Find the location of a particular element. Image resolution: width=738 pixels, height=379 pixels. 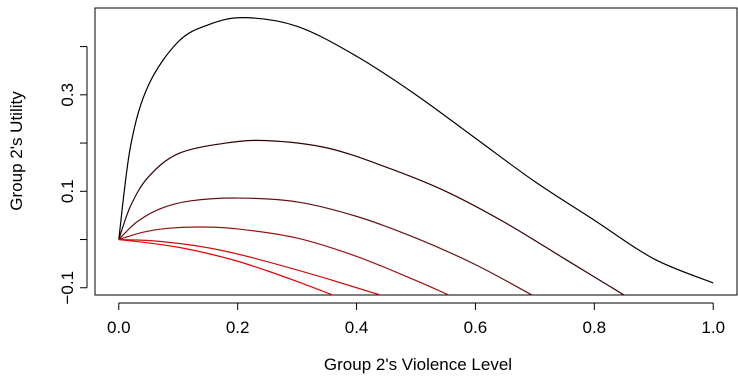

y-tick-label: 0.3 is located at coordinates (67, 95).